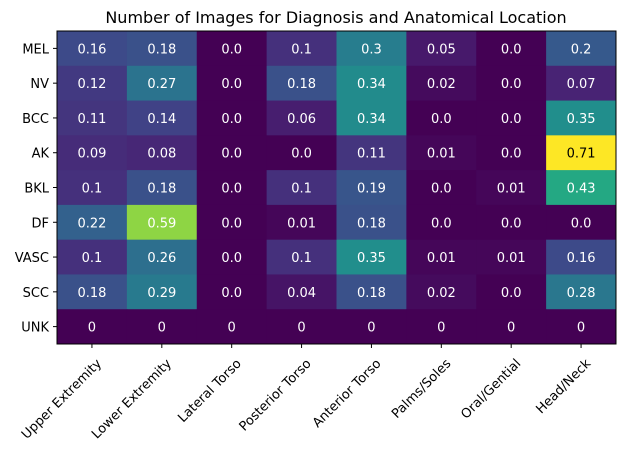 This screenshot has height=457, width=626. I want to click on cell-value-label: 0.06, so click(301, 119).